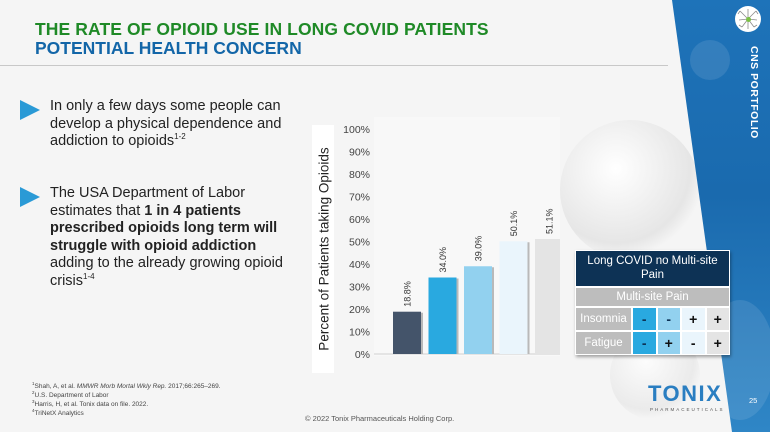 This screenshot has height=432, width=770. I want to click on y-tick-label: 100%, so click(356, 130).